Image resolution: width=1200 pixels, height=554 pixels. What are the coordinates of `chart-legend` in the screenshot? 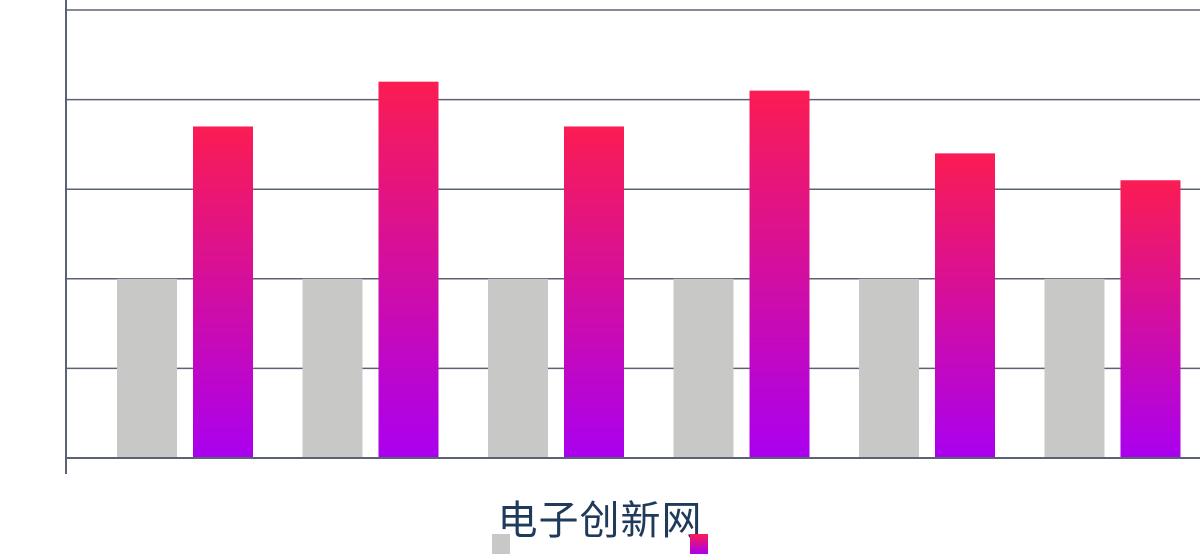 It's located at (600, 544).